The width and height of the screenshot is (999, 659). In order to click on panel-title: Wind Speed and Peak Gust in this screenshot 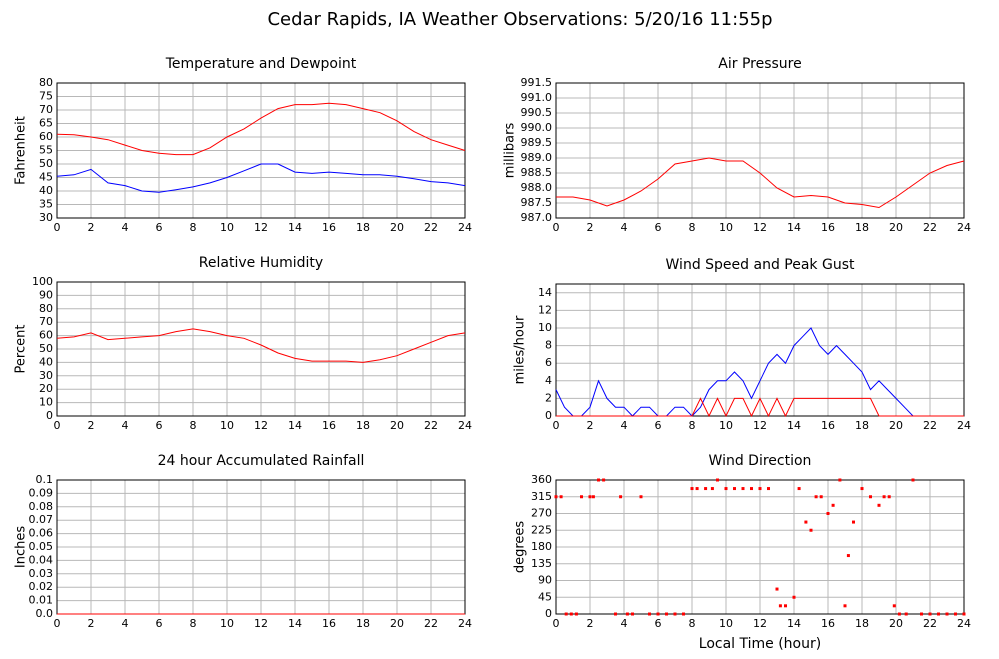, I will do `click(760, 265)`.